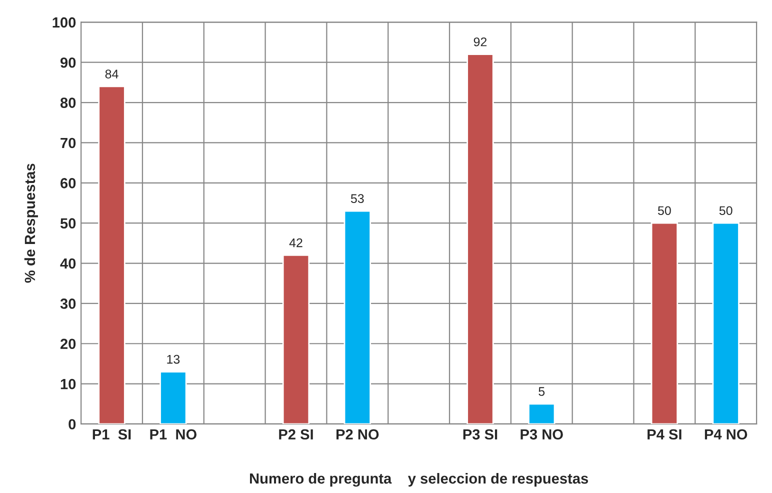  I want to click on data-label: 5, so click(541, 391).